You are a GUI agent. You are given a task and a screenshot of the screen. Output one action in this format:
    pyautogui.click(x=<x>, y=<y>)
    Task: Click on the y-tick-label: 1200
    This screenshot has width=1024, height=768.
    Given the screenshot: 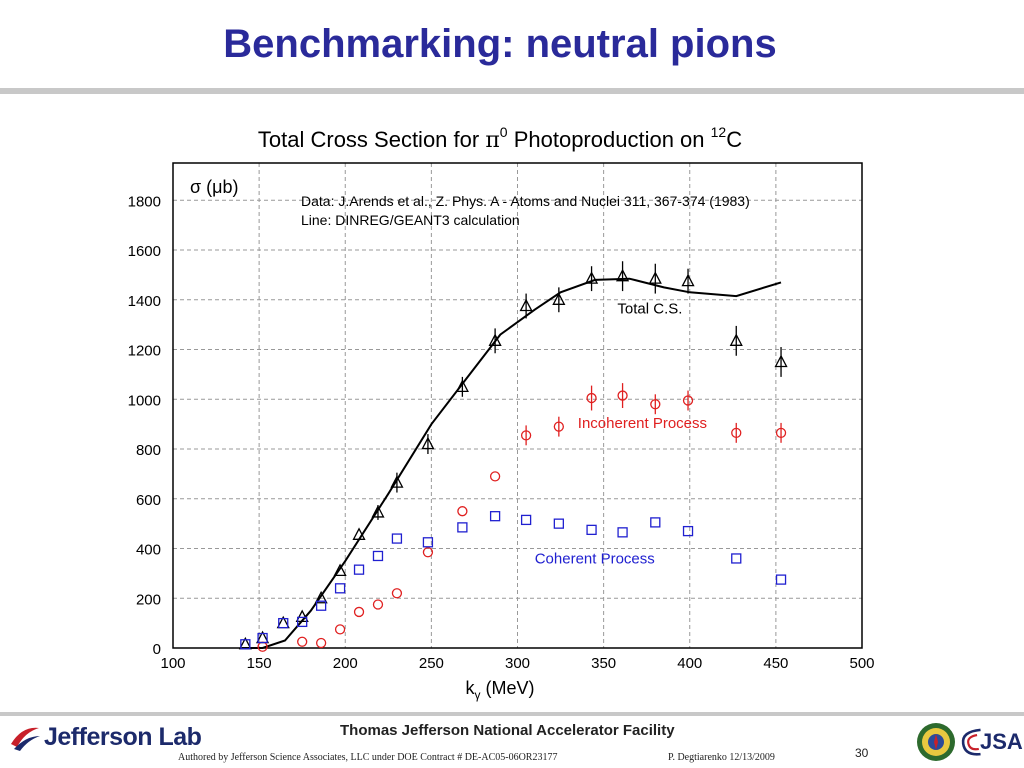 What is the action you would take?
    pyautogui.click(x=144, y=351)
    